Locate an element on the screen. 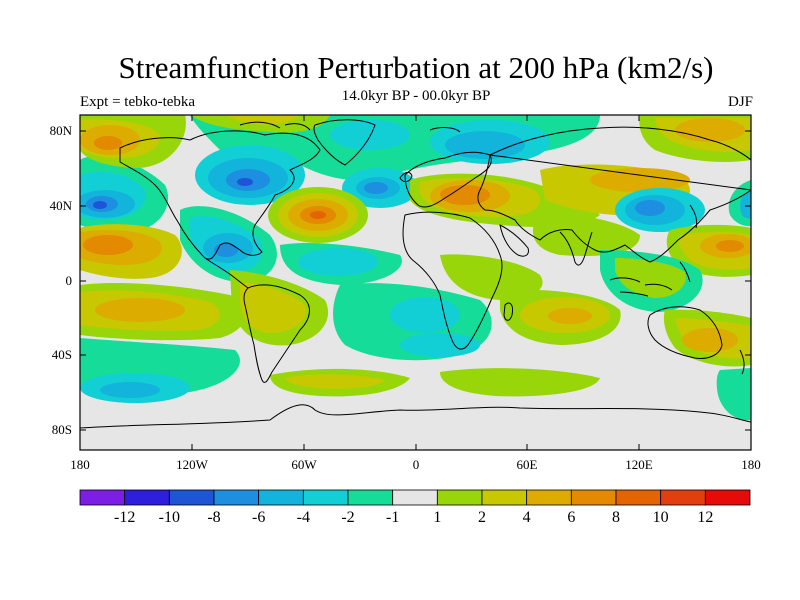 The image size is (800, 600). y-tick-label-80n: 80N is located at coordinates (61, 130).